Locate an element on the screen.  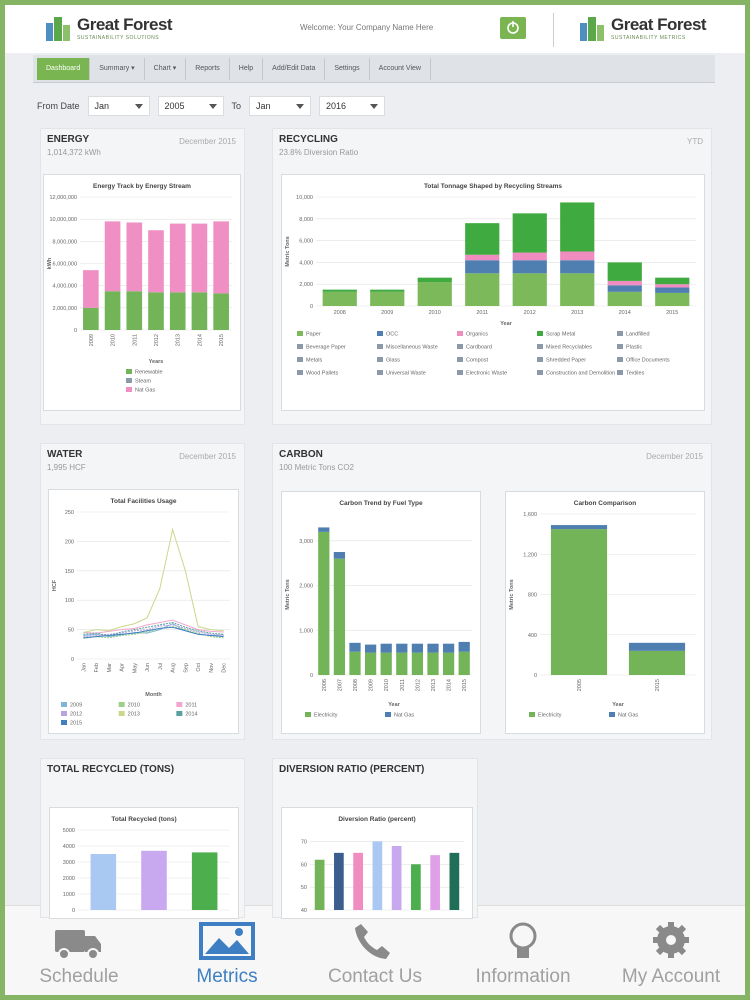
tab-item: Contact Us is located at coordinates (375, 950).